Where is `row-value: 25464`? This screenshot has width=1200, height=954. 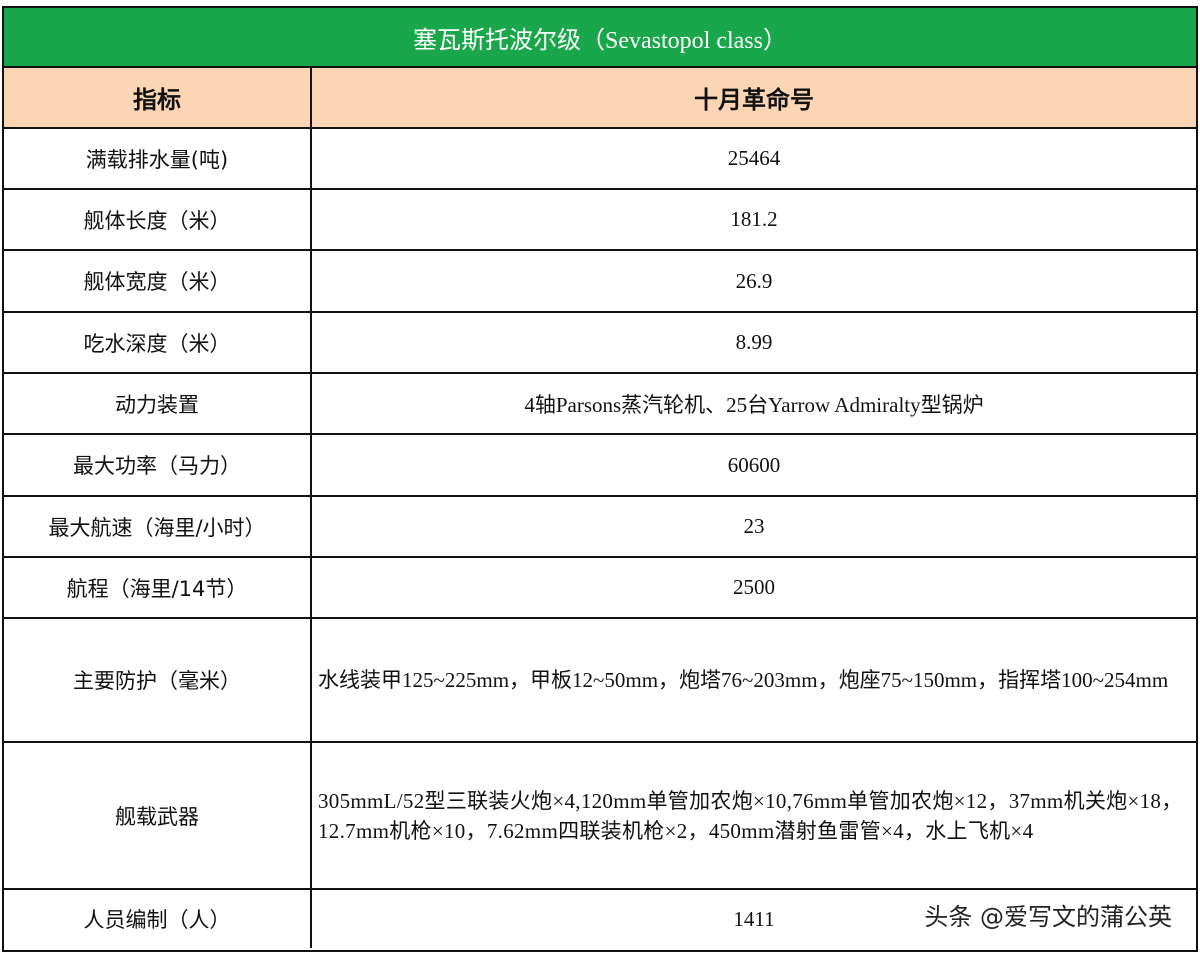 row-value: 25464 is located at coordinates (753, 158).